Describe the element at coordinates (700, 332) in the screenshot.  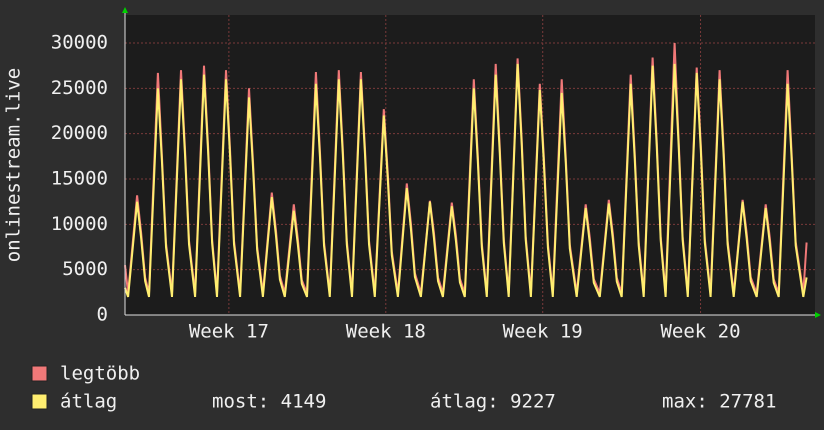
I see `x-tick-label: Week 20` at that location.